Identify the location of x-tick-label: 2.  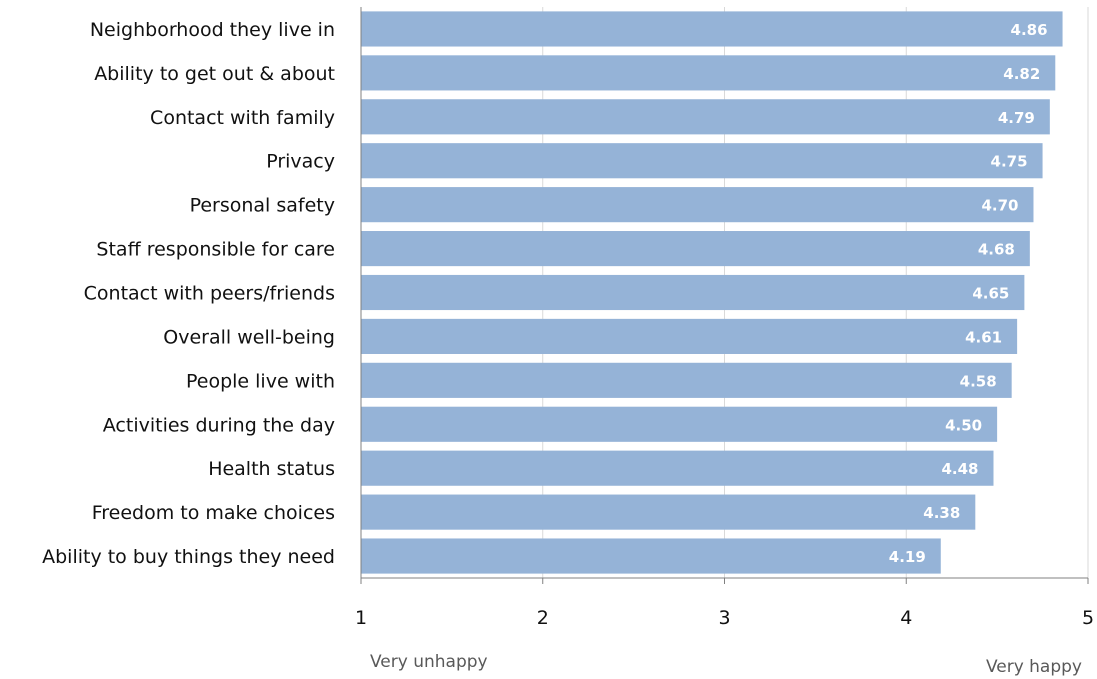
(543, 618).